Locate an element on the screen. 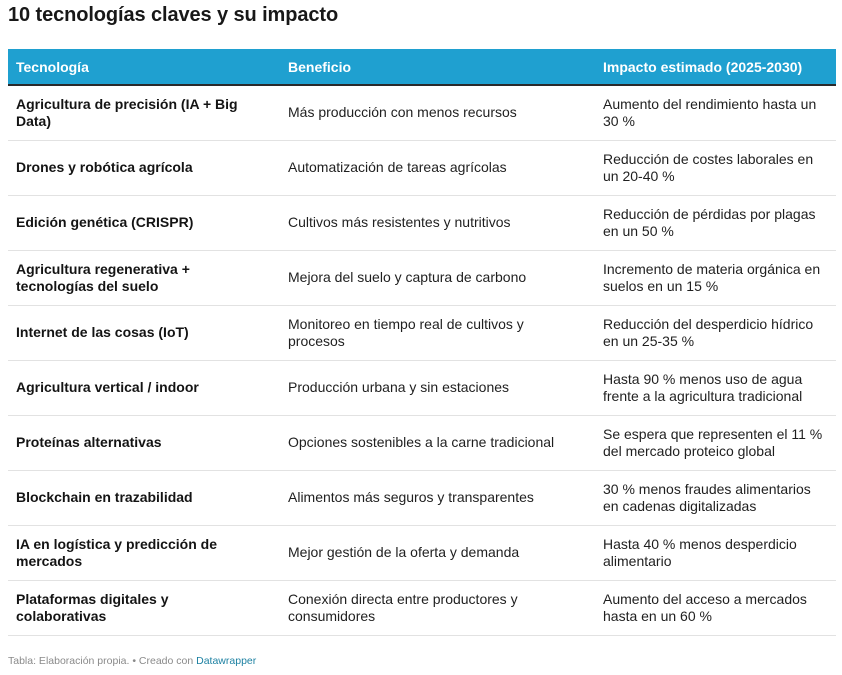 This screenshot has height=675, width=842. cell-beneficio: Alimentos más seguros y transparentes is located at coordinates (411, 497).